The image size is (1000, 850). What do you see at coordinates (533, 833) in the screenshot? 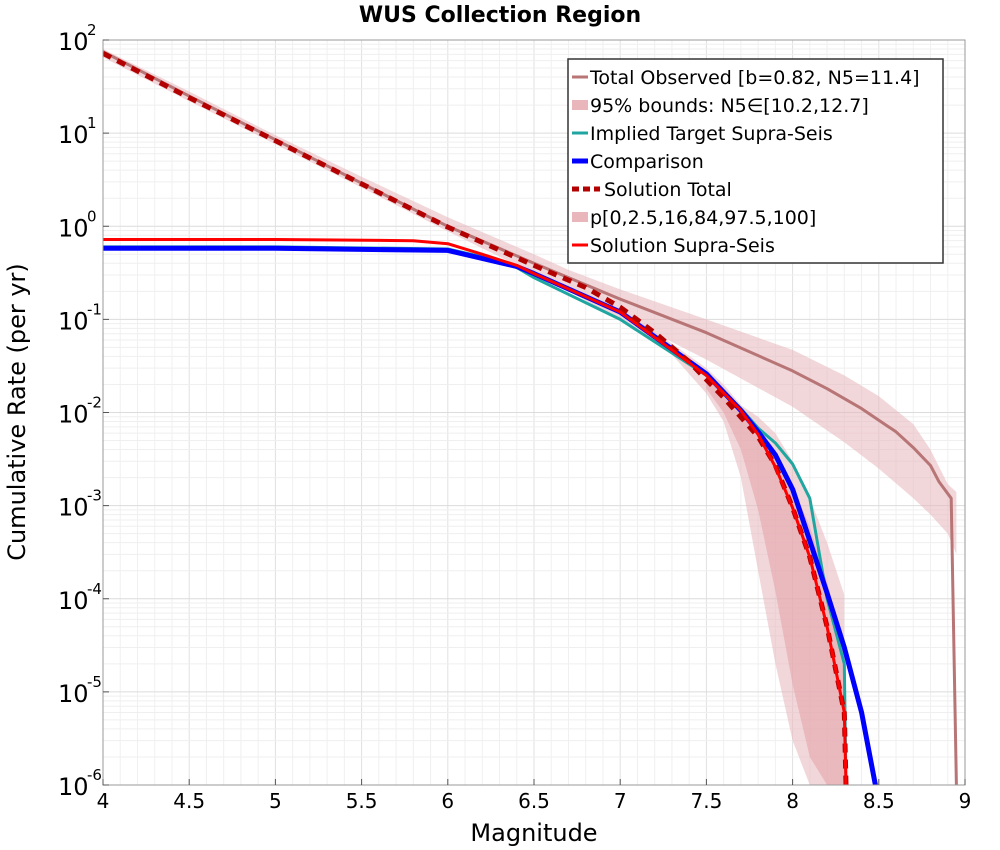
I see `x-axis-label: Magnitude` at bounding box center [533, 833].